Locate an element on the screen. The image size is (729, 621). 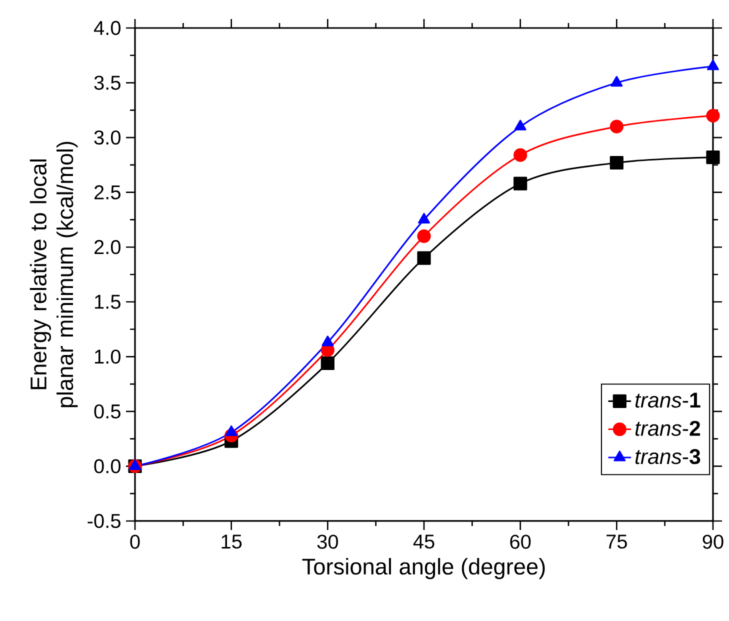
x-tick-label: 75 is located at coordinates (616, 541).